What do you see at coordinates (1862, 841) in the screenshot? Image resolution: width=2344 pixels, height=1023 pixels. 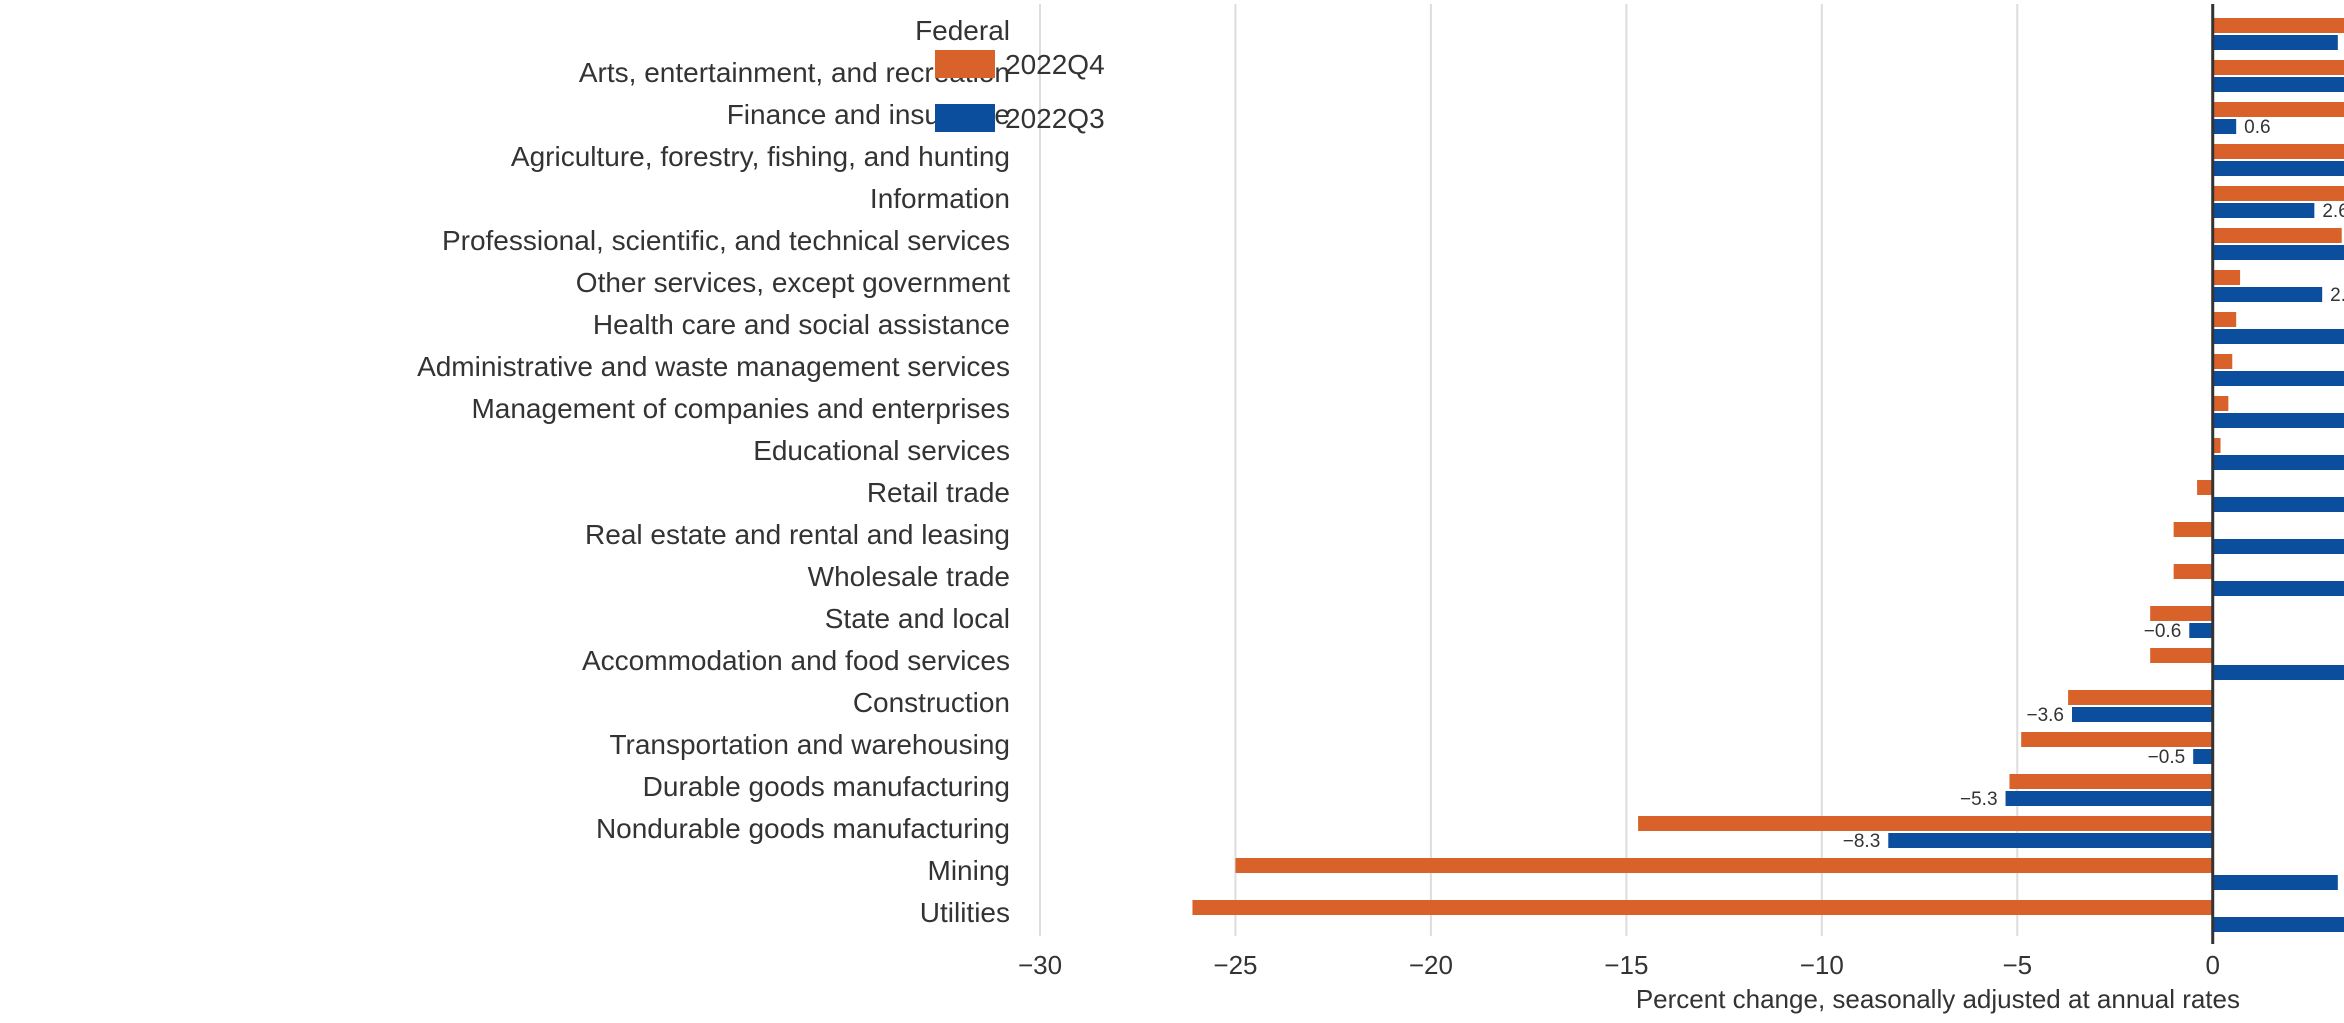 I see `data-label: −8.3` at bounding box center [1862, 841].